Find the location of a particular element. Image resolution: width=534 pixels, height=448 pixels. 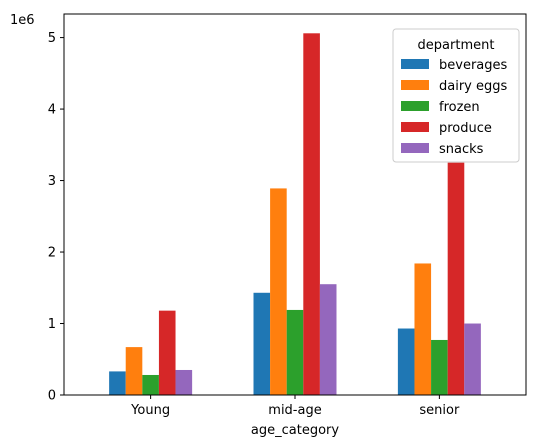

y-axis: 0 1 2 3 4 5 is located at coordinates (56, 217).